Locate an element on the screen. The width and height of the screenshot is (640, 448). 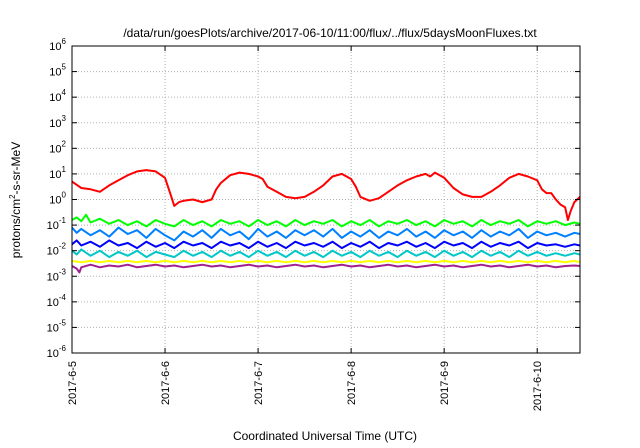
y-tick-exponent: -2 is located at coordinates (63, 246).